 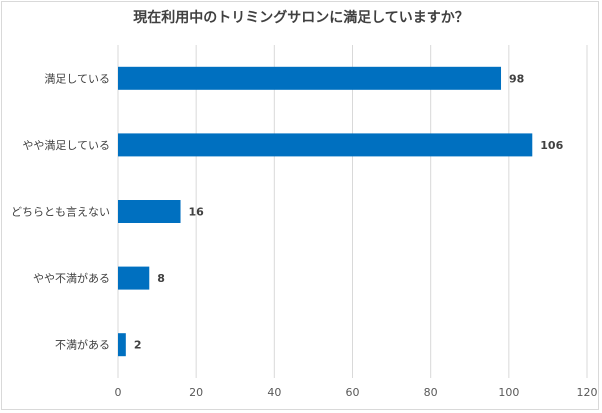 What do you see at coordinates (301, 17) in the screenshot?
I see `chart-title: 現在利用中のトリミングサロンに満足していますか？` at bounding box center [301, 17].